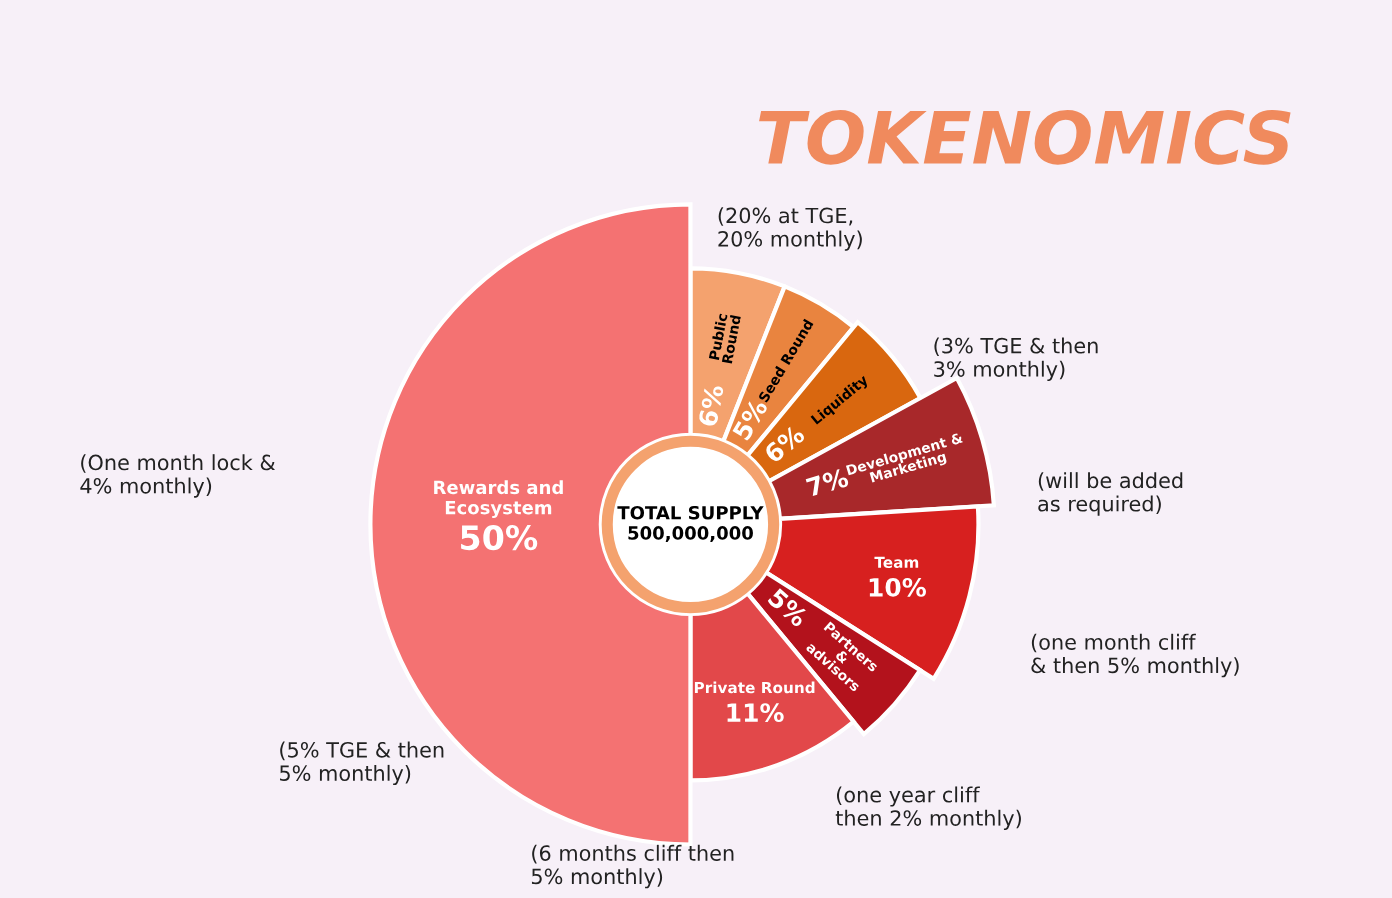 The image size is (1392, 898). I want to click on text: (one month cliff & then 5% monthly), so click(1135, 655).